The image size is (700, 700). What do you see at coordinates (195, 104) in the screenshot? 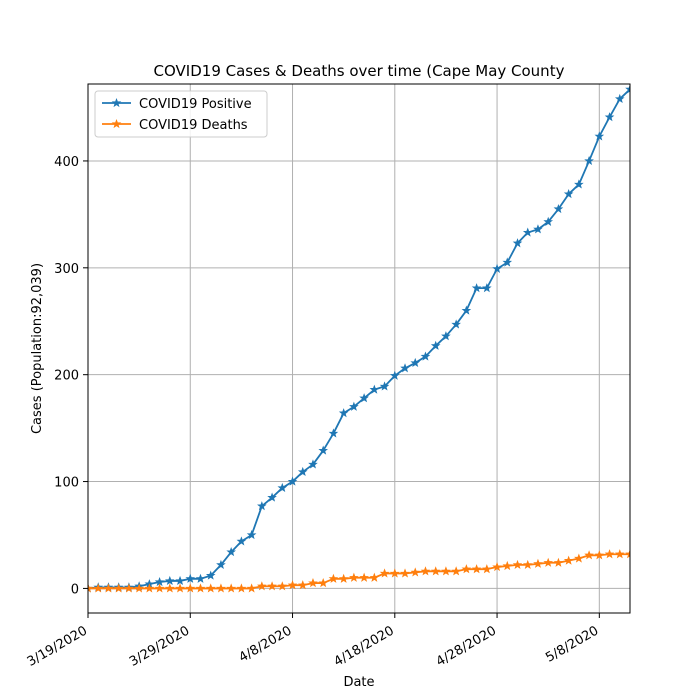
I see `legend-label: COVID19 Positive` at bounding box center [195, 104].